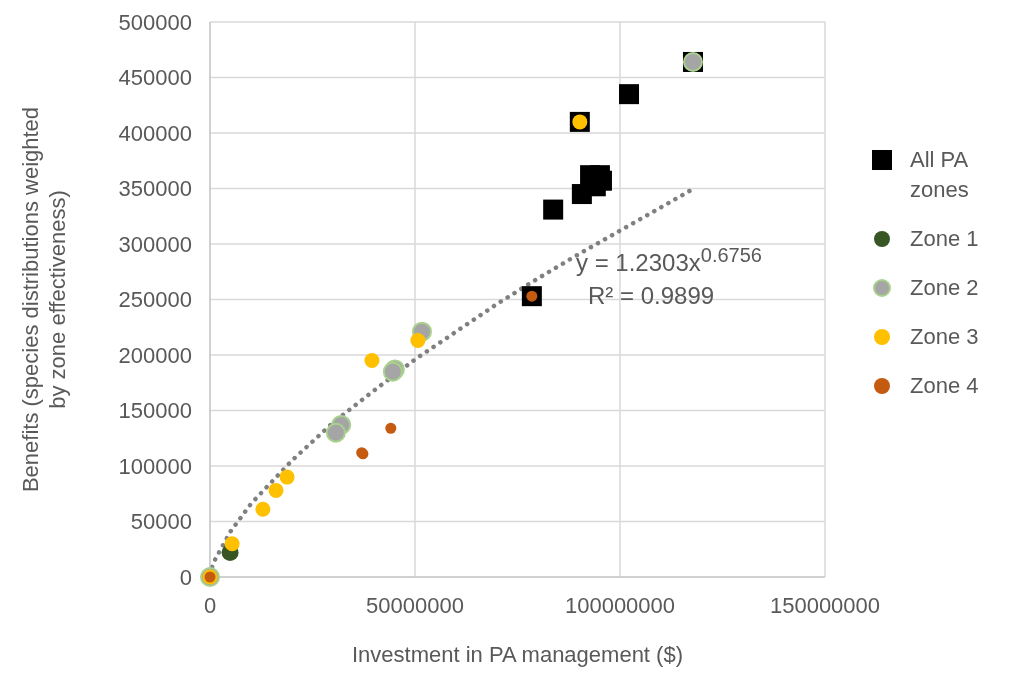  Describe the element at coordinates (185, 577) in the screenshot. I see `y-tick-label: 0` at that location.